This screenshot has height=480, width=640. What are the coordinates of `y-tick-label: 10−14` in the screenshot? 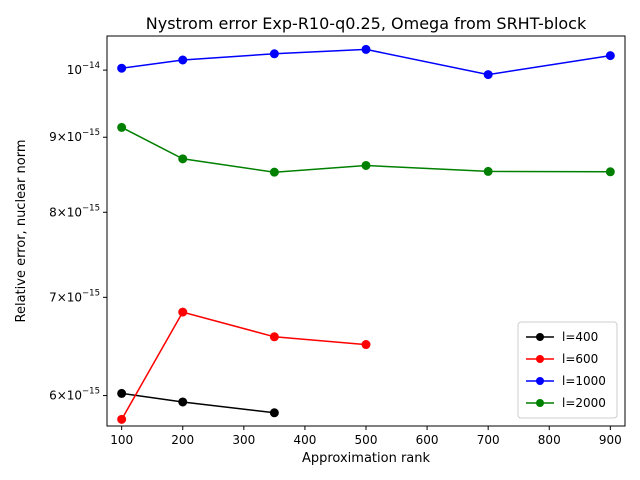 It's located at (83, 69).